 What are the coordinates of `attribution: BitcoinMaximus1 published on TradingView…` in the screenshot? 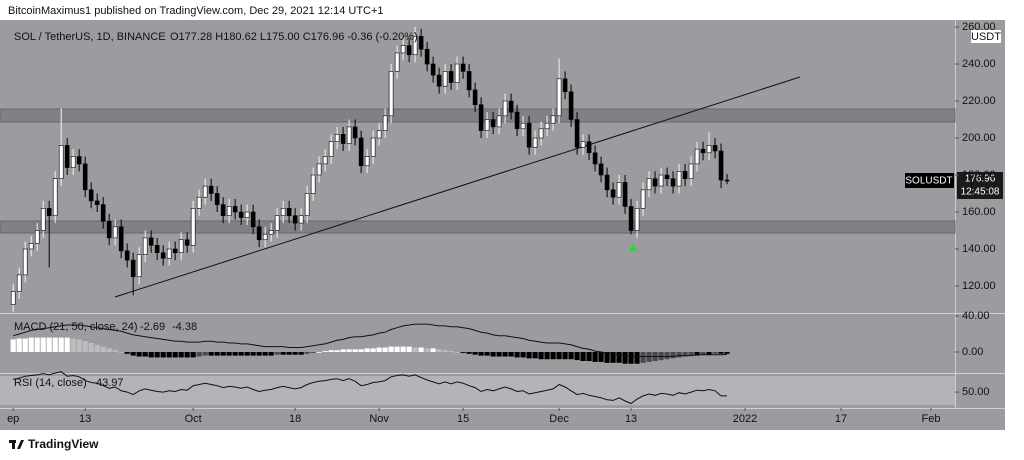 It's located at (196, 11).